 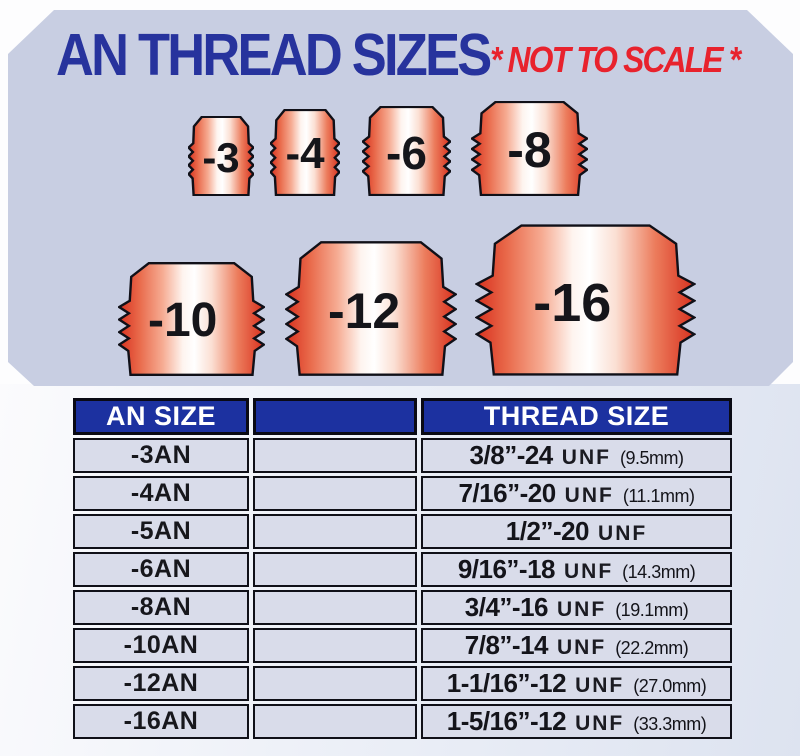 What do you see at coordinates (161, 645) in the screenshot?
I see `an-size-cell: -10AN` at bounding box center [161, 645].